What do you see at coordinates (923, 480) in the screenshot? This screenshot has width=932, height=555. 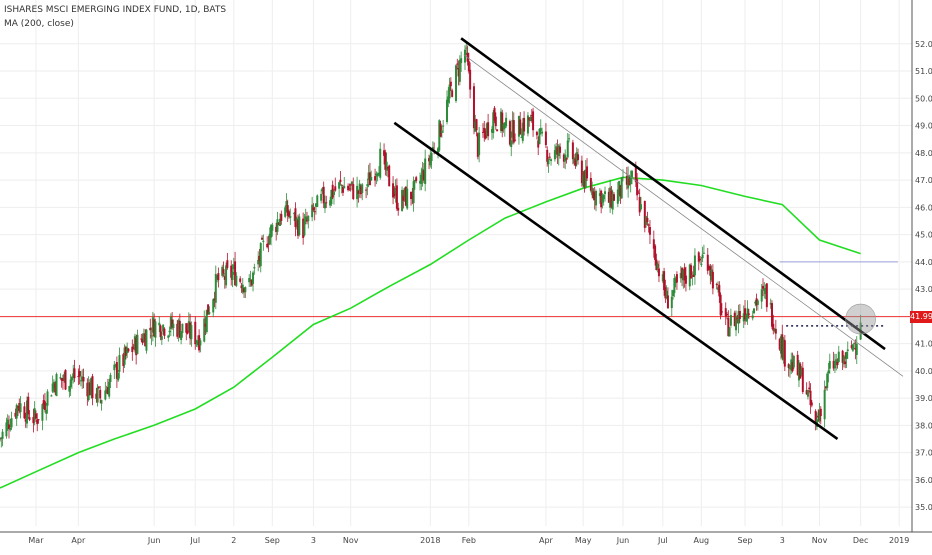 I see `y-tick-label: 36.00` at bounding box center [923, 480].